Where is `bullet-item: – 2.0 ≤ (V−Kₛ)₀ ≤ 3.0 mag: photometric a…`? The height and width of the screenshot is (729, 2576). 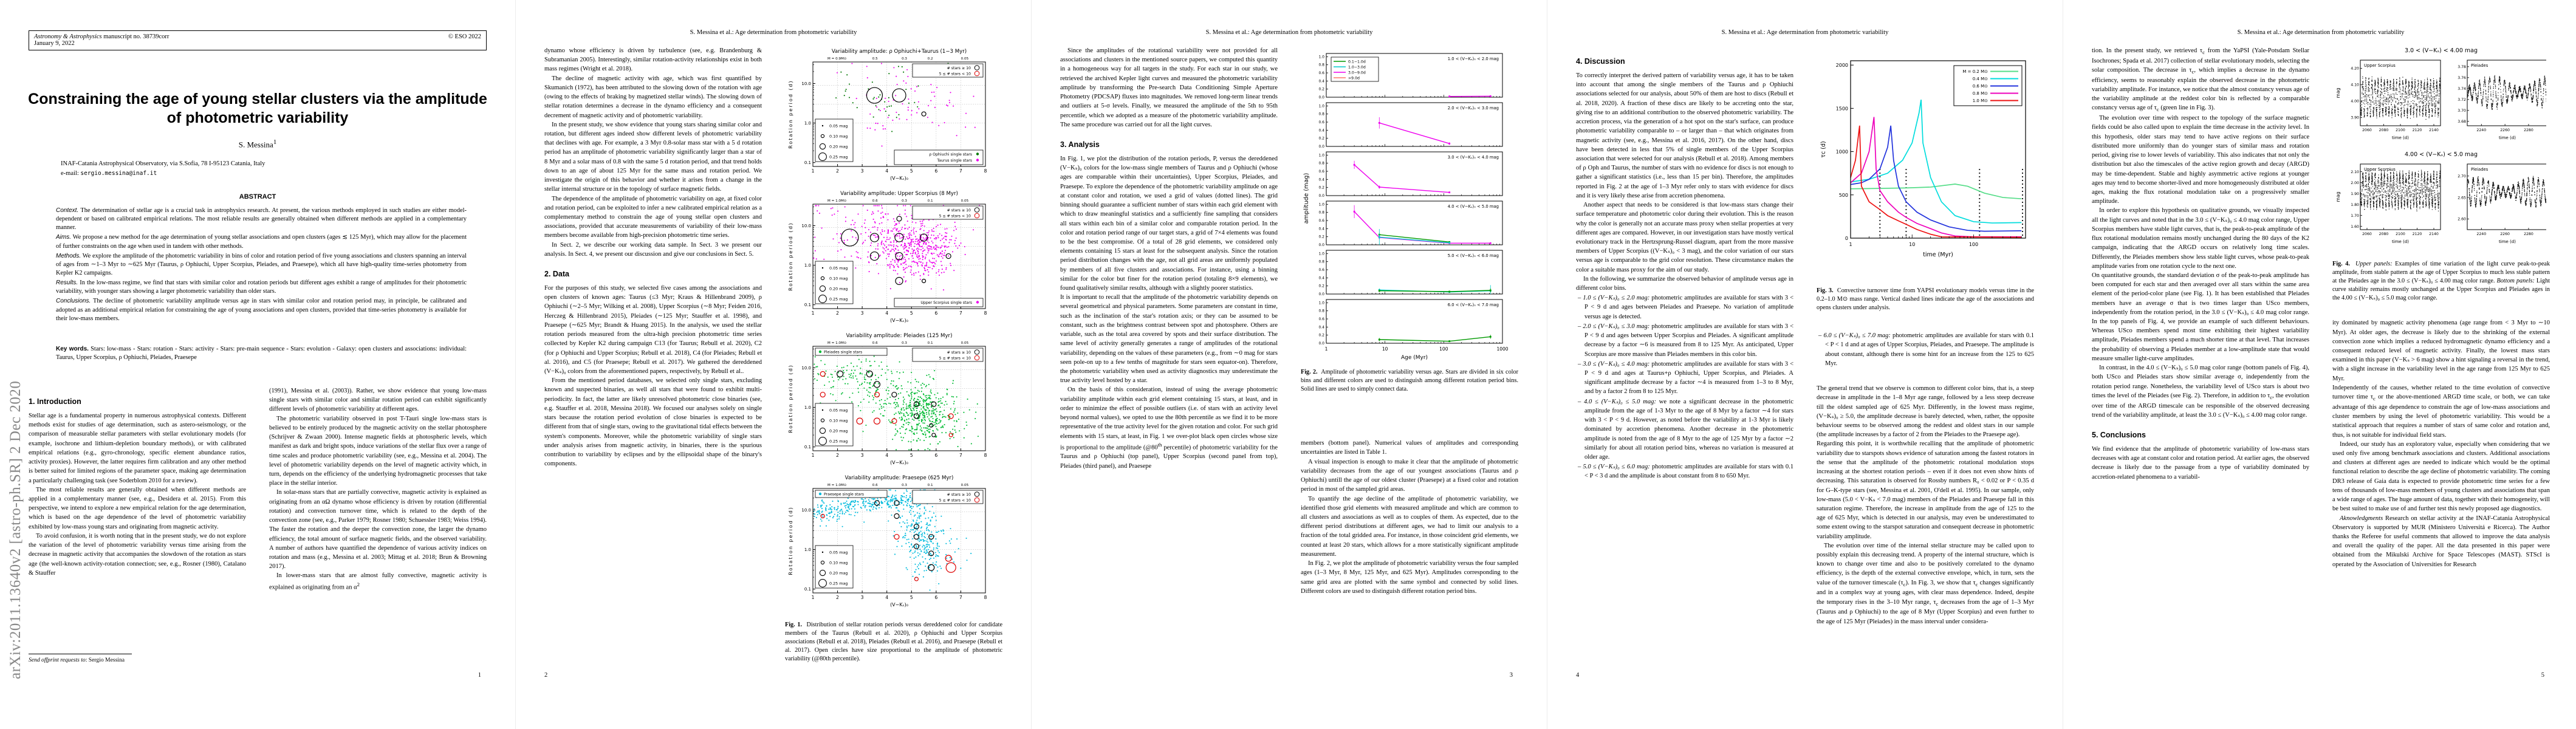 bullet-item: – 2.0 ≤ (V−Kₛ)₀ ≤ 3.0 mag: photometric a… is located at coordinates (1686, 341).